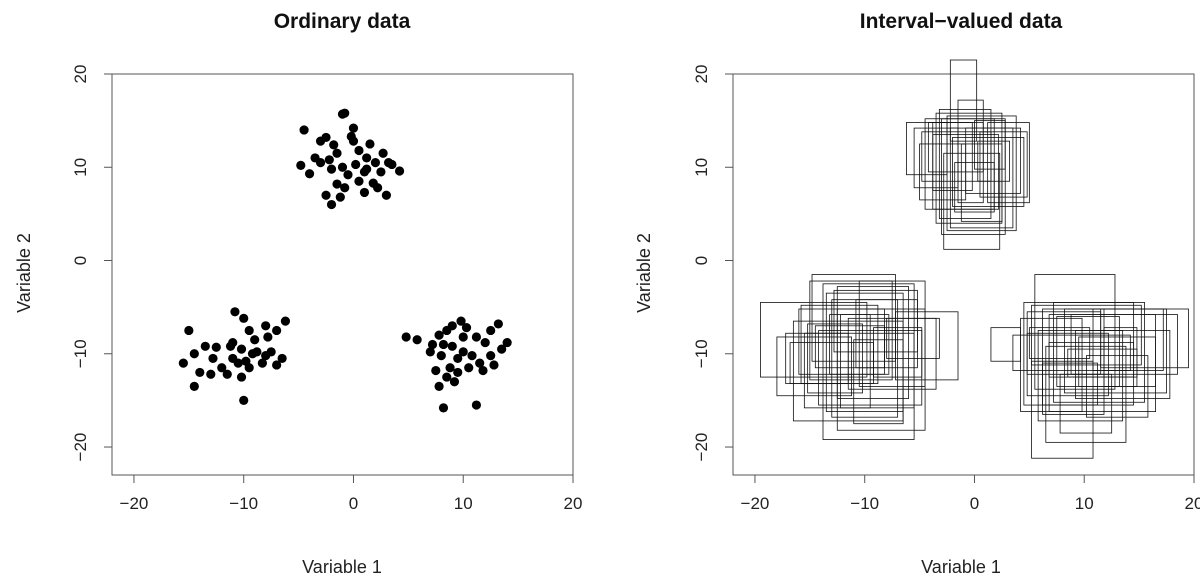  What do you see at coordinates (701, 447) in the screenshot?
I see `y-tick-label: −20` at bounding box center [701, 447].